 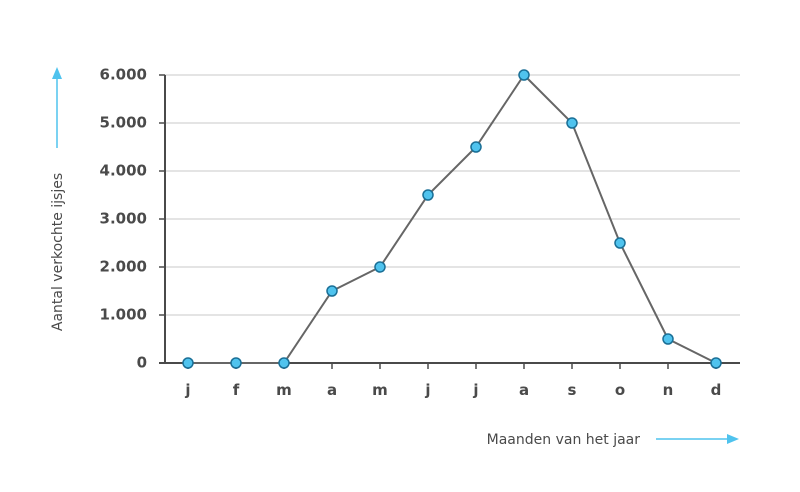 What do you see at coordinates (123, 75) in the screenshot?
I see `y-tick-label: 6.000` at bounding box center [123, 75].